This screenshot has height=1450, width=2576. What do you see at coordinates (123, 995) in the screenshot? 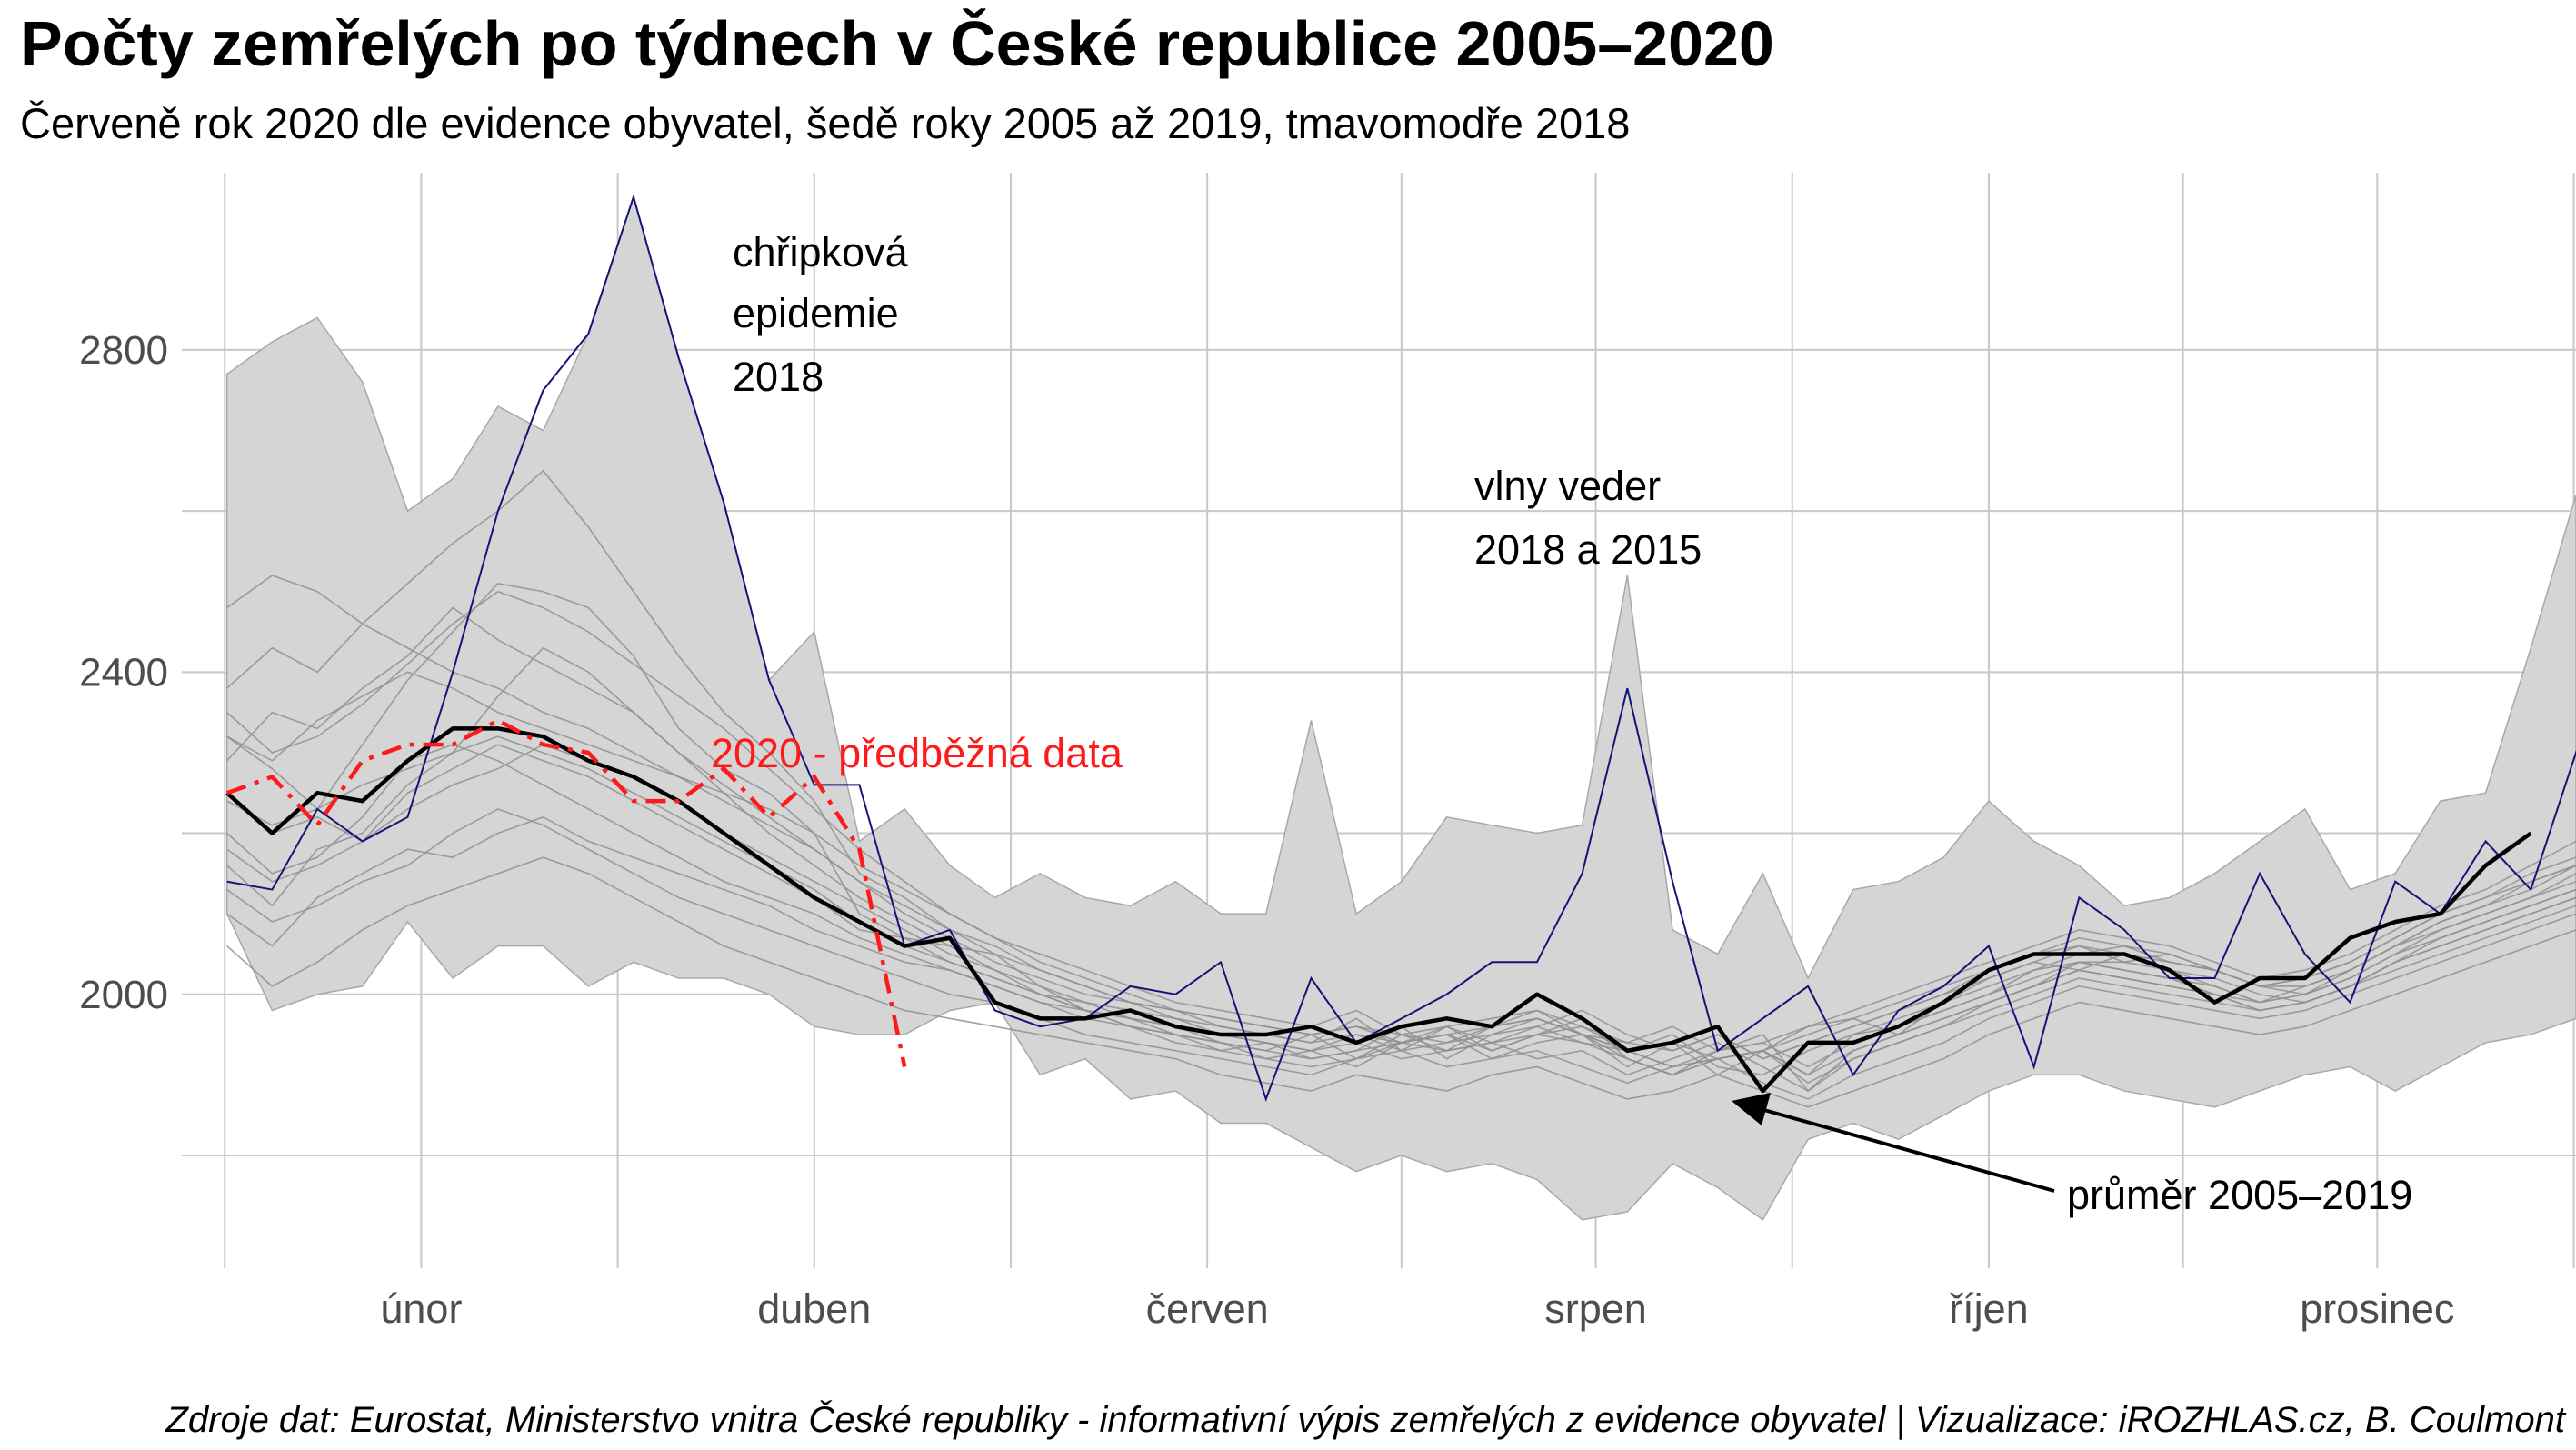
I see `y-tick-label: 2000` at bounding box center [123, 995].